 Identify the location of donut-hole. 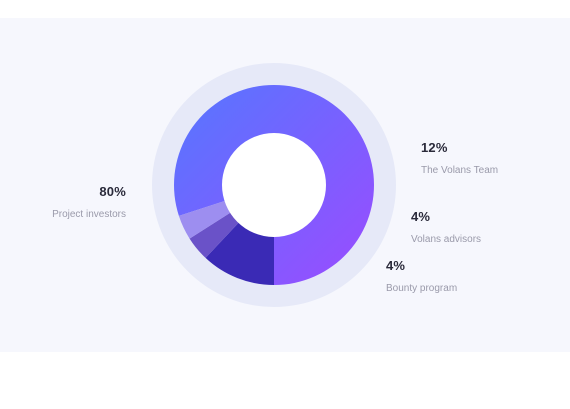
(274, 185).